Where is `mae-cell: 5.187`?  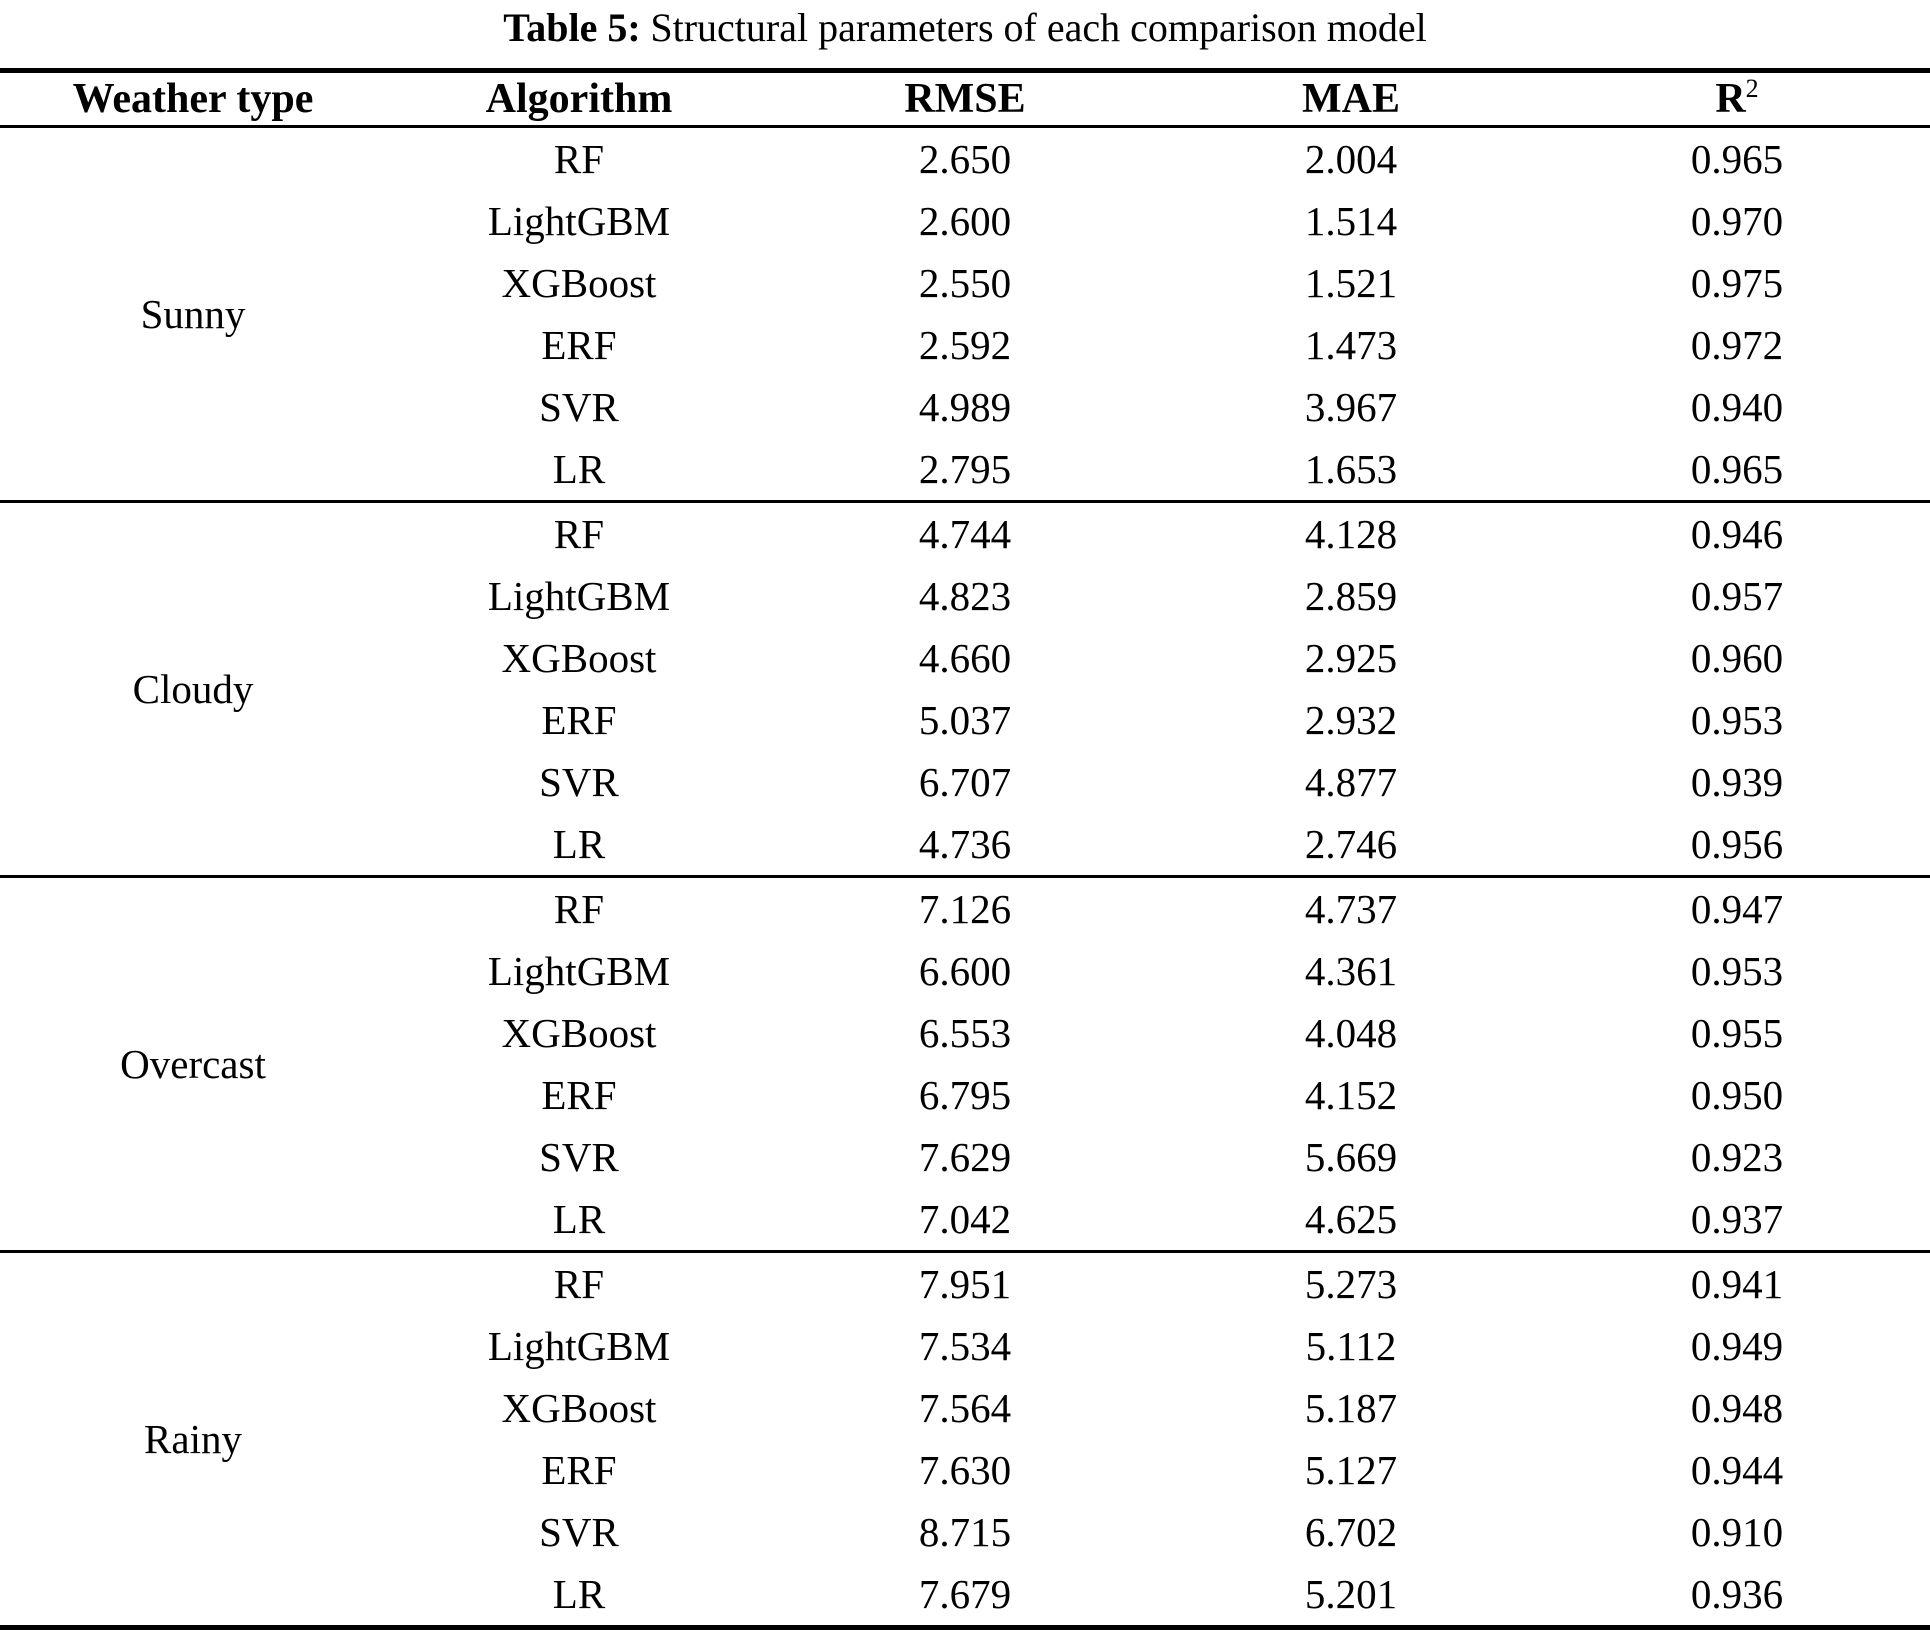 mae-cell: 5.187 is located at coordinates (1351, 1408).